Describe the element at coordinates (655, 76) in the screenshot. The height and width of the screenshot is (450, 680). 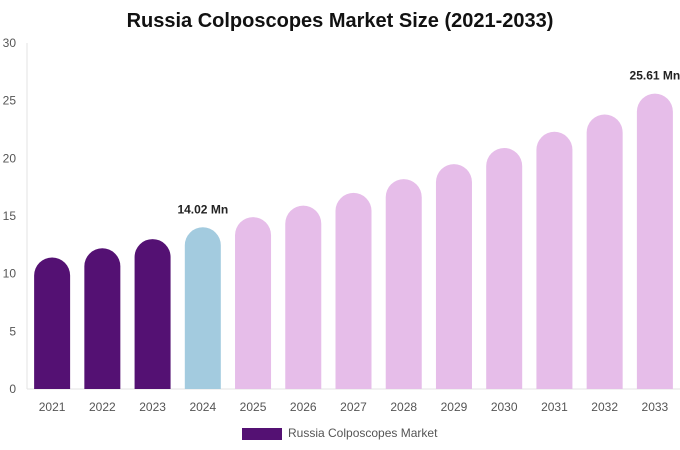
I see `value-callout: 25.61 Mn` at that location.